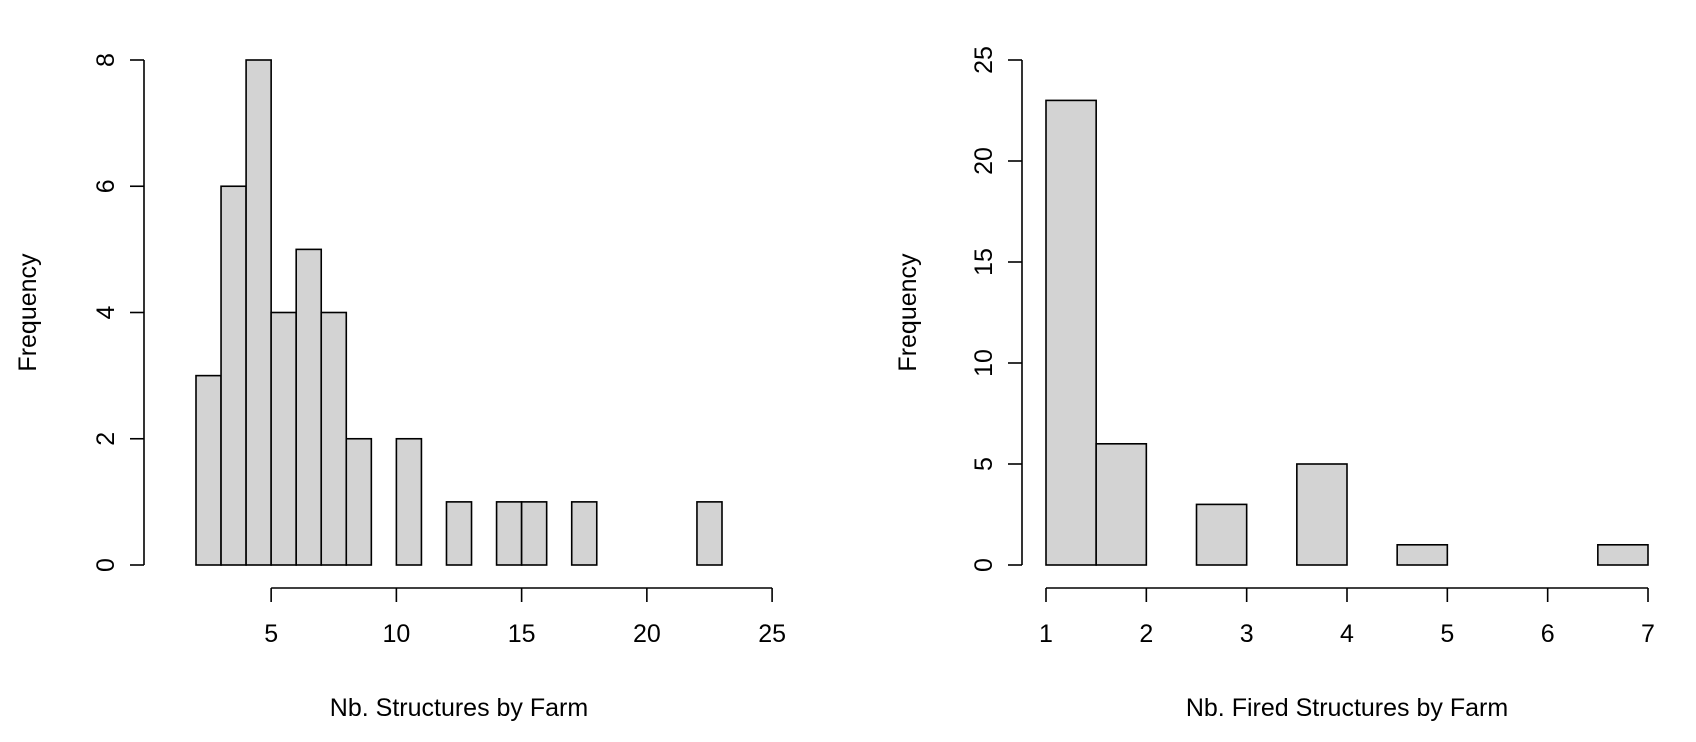 The image size is (1696, 742). I want to click on y-ticks-group: 0 5 10 15 20 25, so click(996, 309).